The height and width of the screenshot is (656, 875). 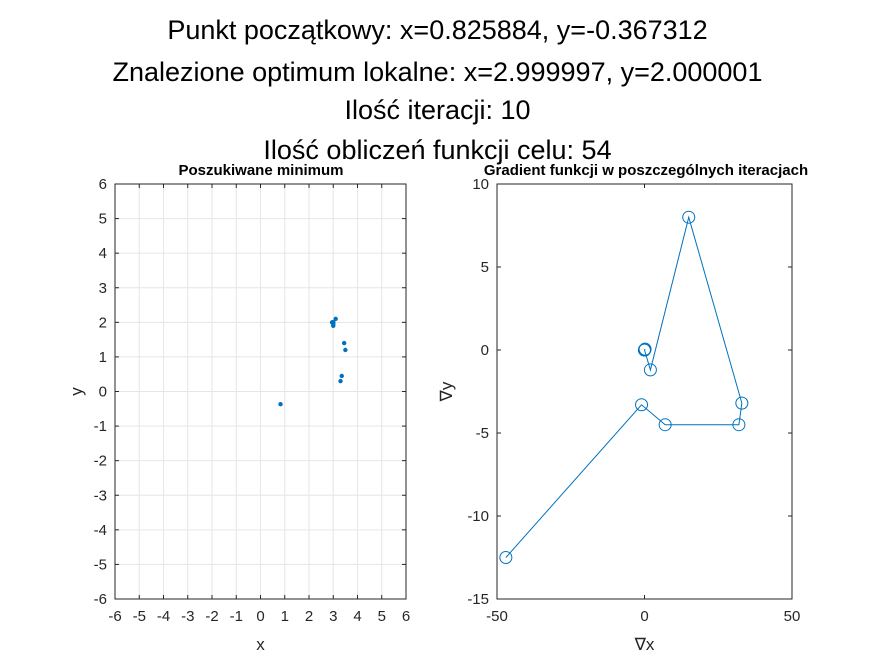 I want to click on x-tick-label: -1, so click(x=236, y=616).